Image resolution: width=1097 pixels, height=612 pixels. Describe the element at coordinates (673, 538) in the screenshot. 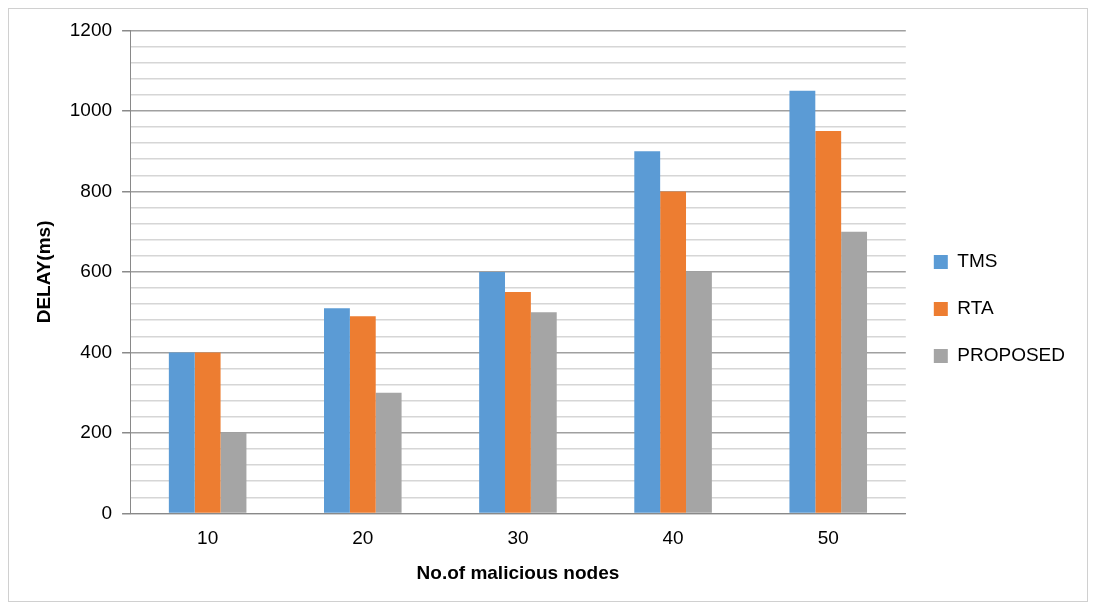

I see `x-tick-label: 40` at that location.